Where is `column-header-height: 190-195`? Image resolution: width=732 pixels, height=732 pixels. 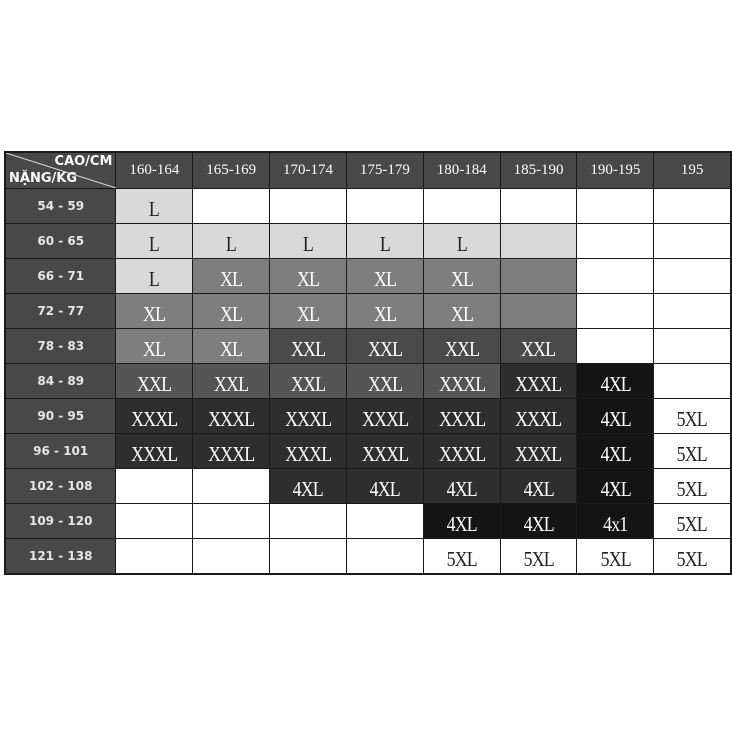 column-header-height: 190-195 is located at coordinates (615, 170).